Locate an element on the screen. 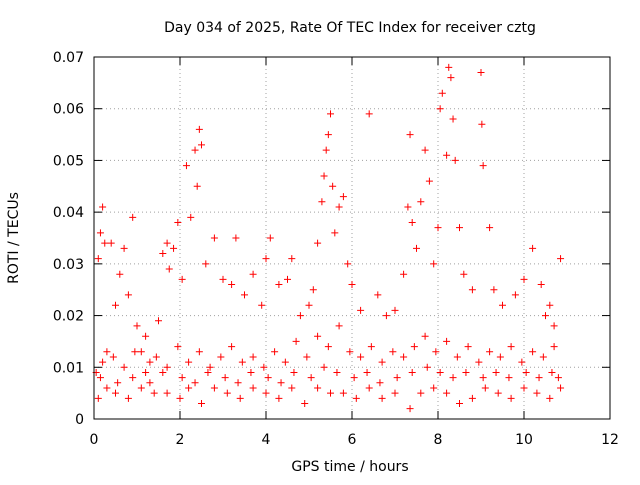 Image resolution: width=640 pixels, height=485 pixels. y-tick-label: 0.05 is located at coordinates (68, 161).